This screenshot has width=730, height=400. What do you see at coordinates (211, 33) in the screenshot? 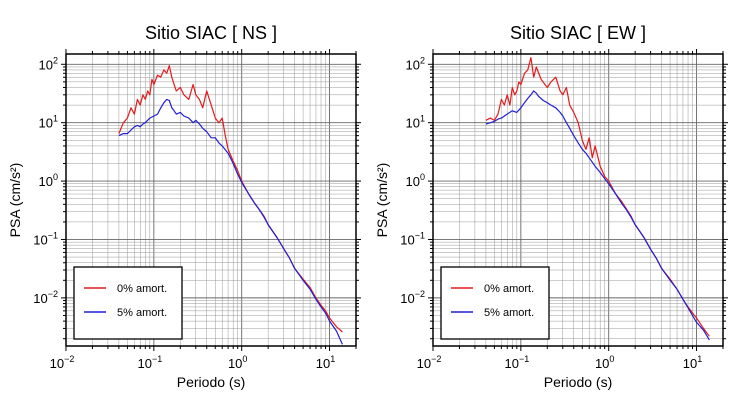
I see `chart-title: Sitio SIAC [ NS ]` at bounding box center [211, 33].